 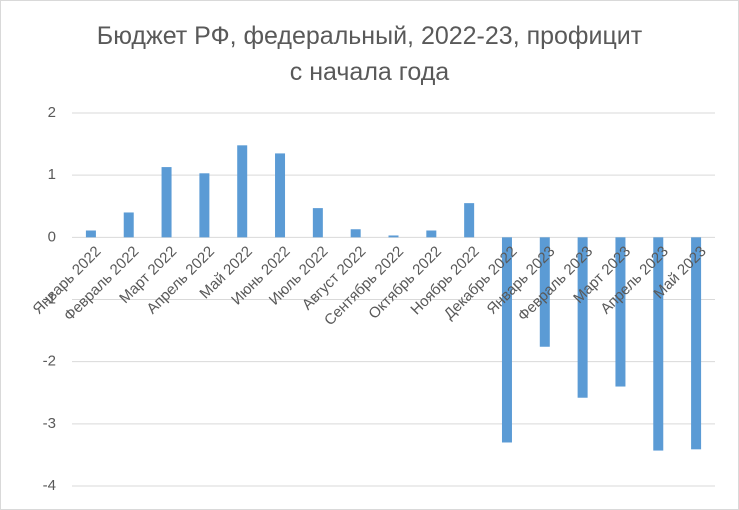 I want to click on y-tick-label: -1, so click(x=49, y=298).